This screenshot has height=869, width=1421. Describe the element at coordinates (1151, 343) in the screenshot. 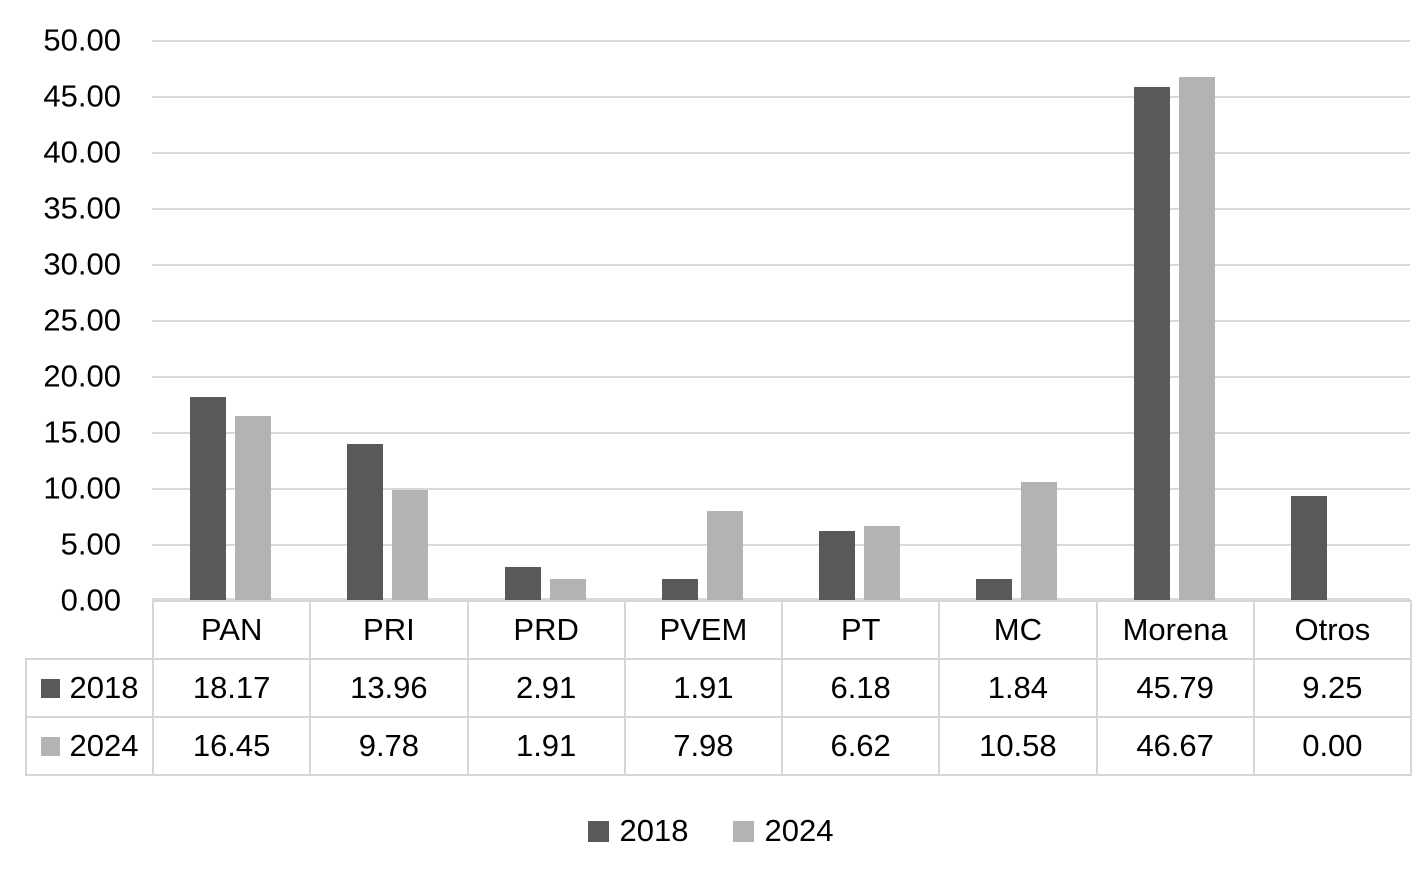

I see `bar-2018-Morena` at that location.